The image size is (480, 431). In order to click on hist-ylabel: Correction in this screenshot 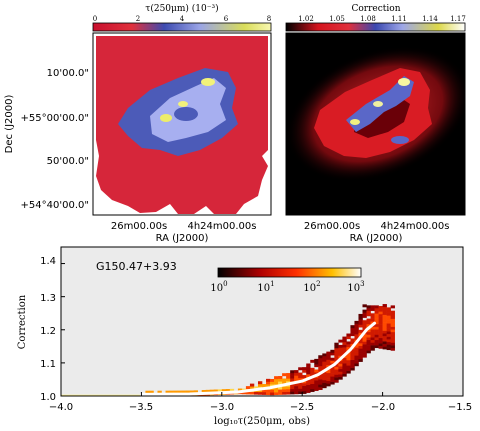, I will do `click(22, 321)`.